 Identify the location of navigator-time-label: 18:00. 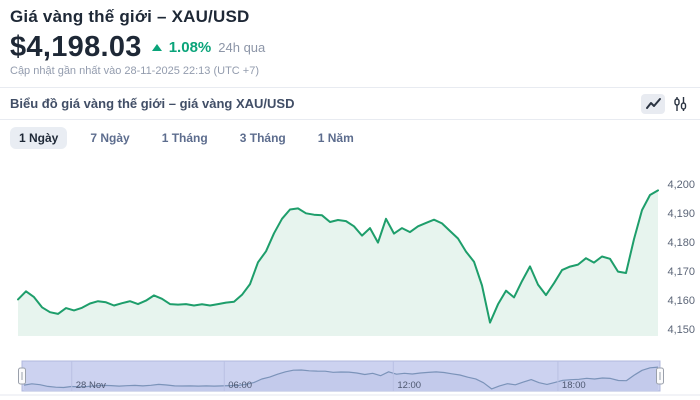
(574, 385).